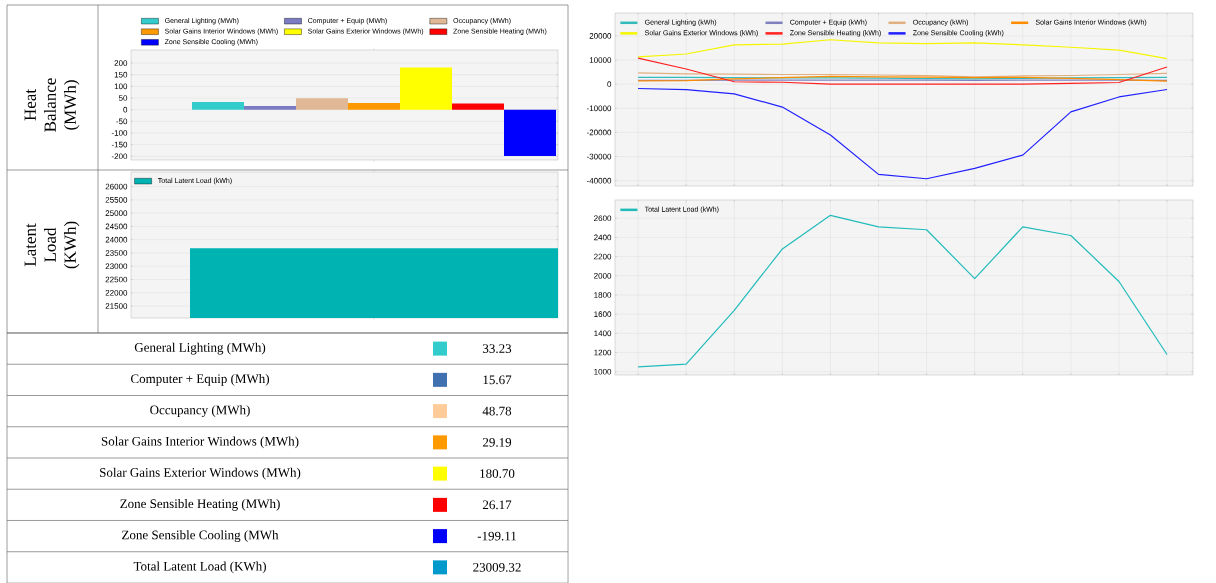 This screenshot has width=1216, height=583. What do you see at coordinates (603, 371) in the screenshot?
I see `y-tick-label: 1000` at bounding box center [603, 371].